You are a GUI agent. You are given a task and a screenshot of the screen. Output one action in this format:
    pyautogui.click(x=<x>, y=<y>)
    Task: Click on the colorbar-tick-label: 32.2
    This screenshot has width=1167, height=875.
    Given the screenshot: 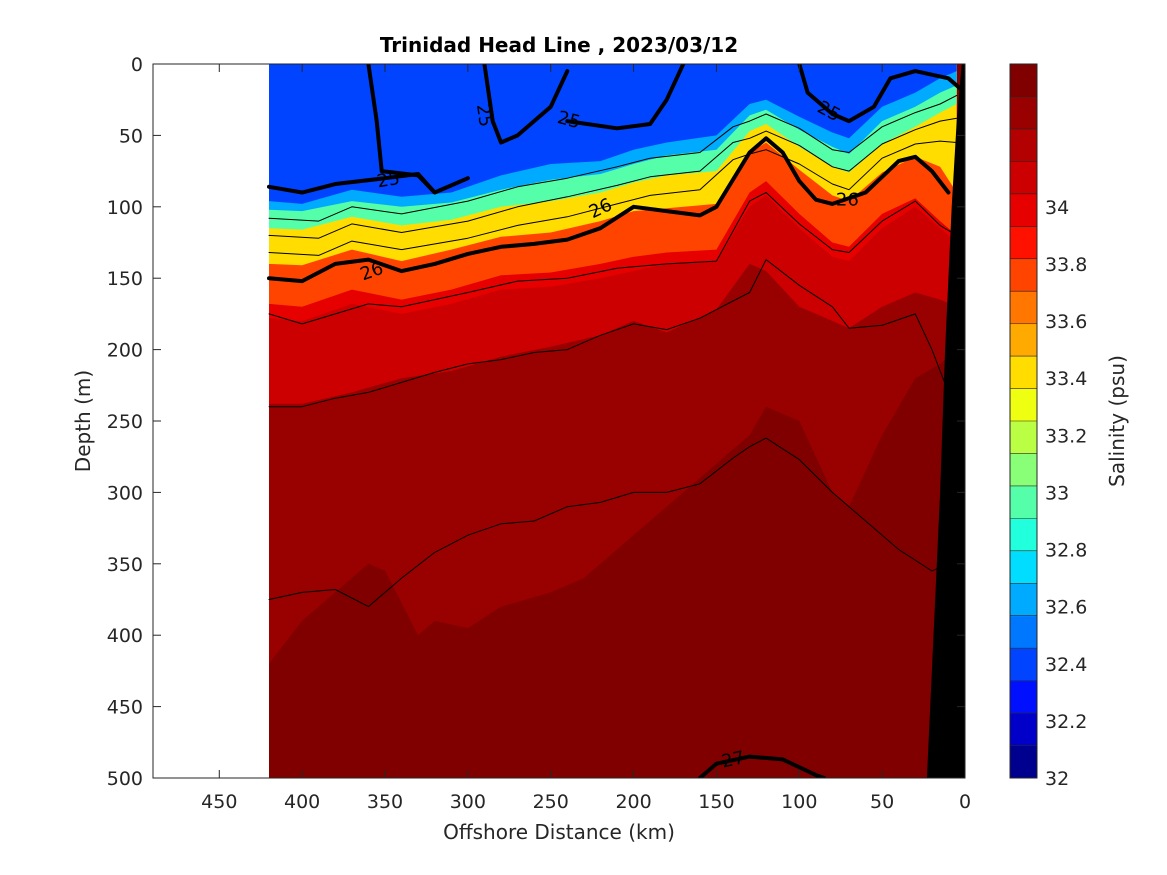 What is the action you would take?
    pyautogui.click(x=1066, y=722)
    